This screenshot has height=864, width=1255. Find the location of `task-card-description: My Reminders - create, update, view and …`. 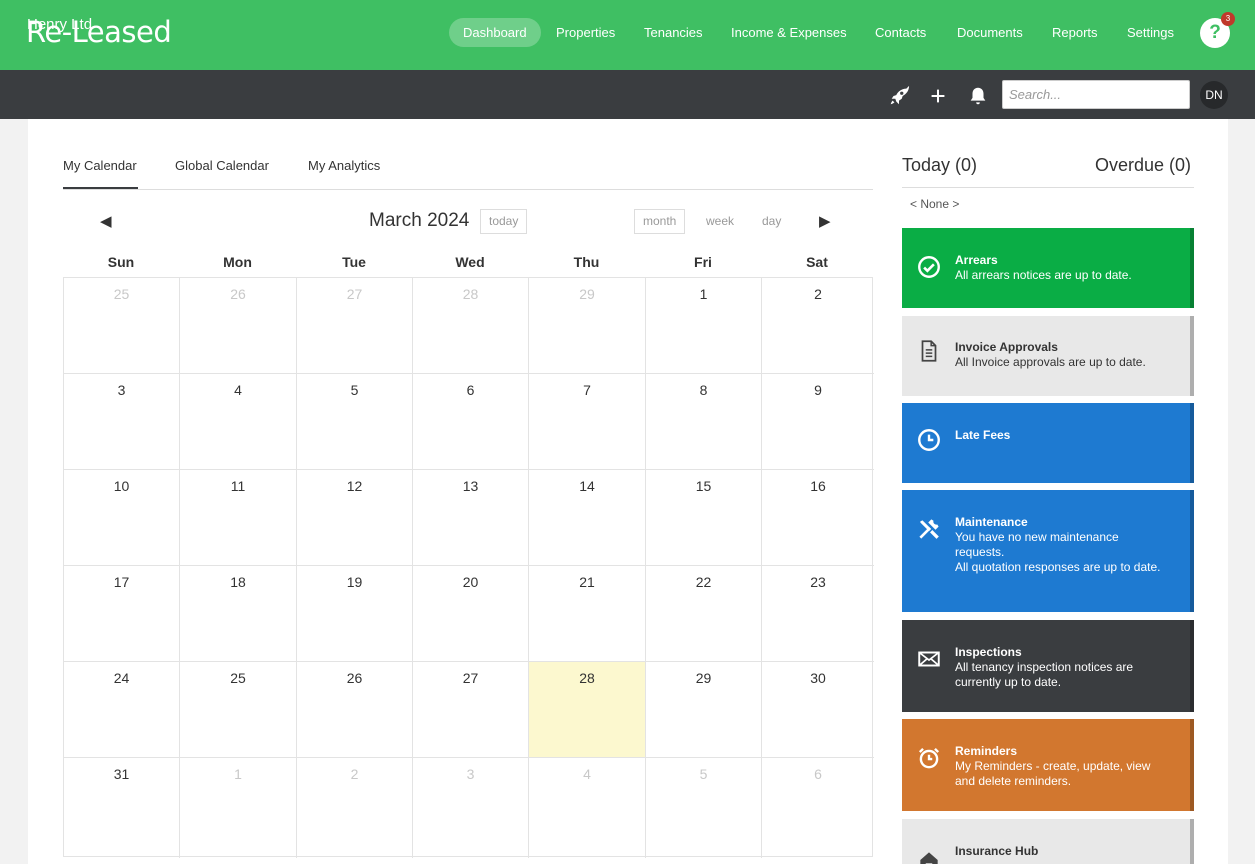

task-card-description: My Reminders - create, update, view and … is located at coordinates (1062, 774).